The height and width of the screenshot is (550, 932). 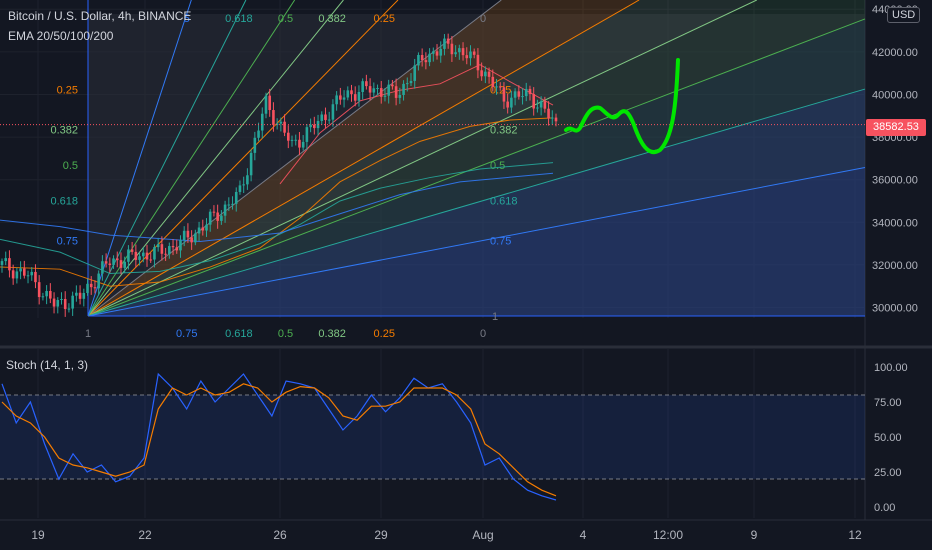 What do you see at coordinates (895, 53) in the screenshot?
I see `price-tick-label: 42000.00` at bounding box center [895, 53].